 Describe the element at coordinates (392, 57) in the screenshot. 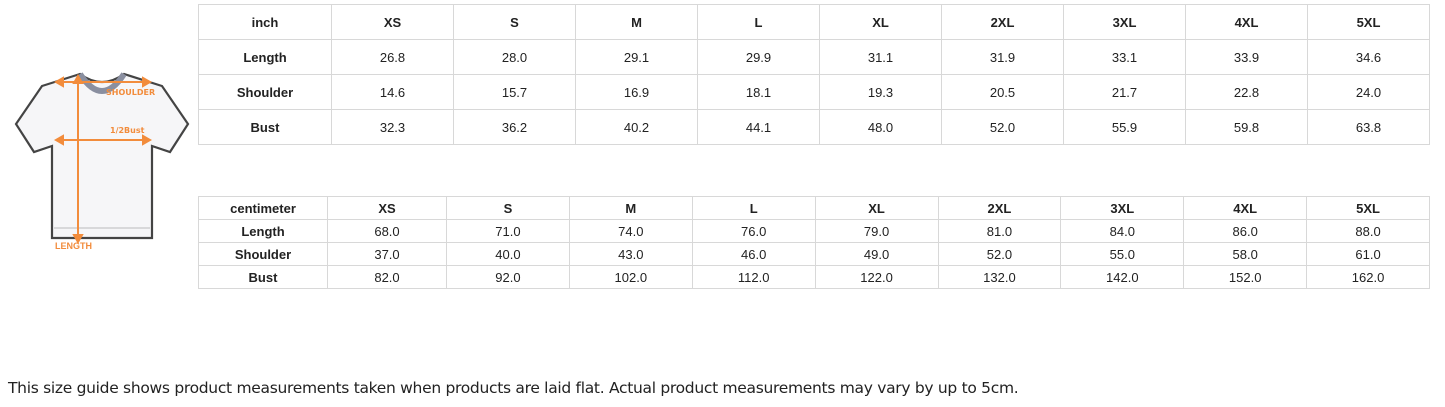

I see `table-cell: 26.8` at that location.